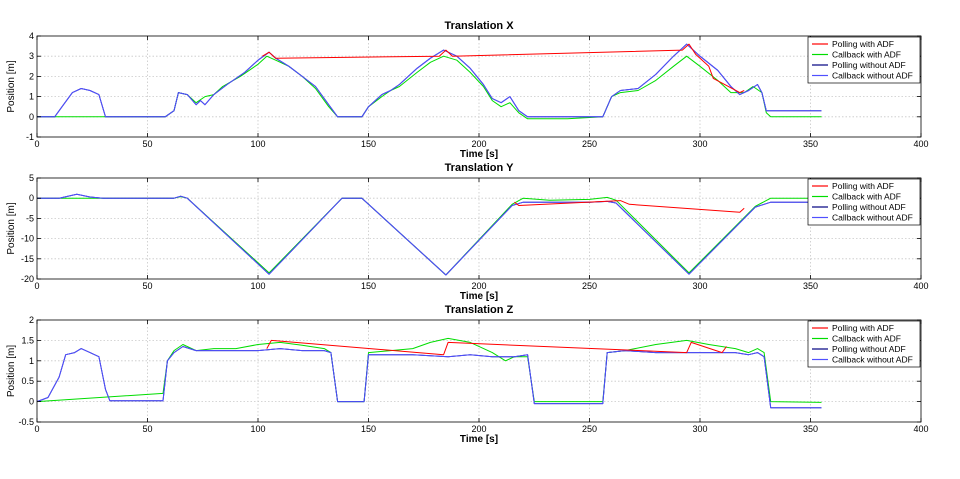  Describe the element at coordinates (31, 178) in the screenshot. I see `y-tick-label: 5` at that location.